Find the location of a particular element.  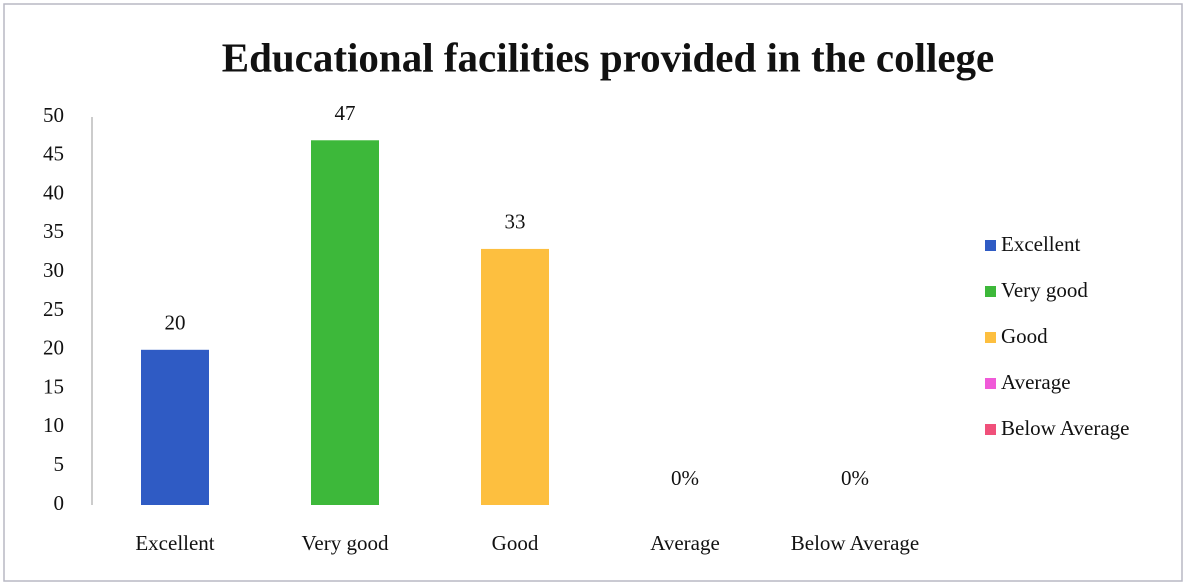

y-tick-label: 0 is located at coordinates (59, 503).